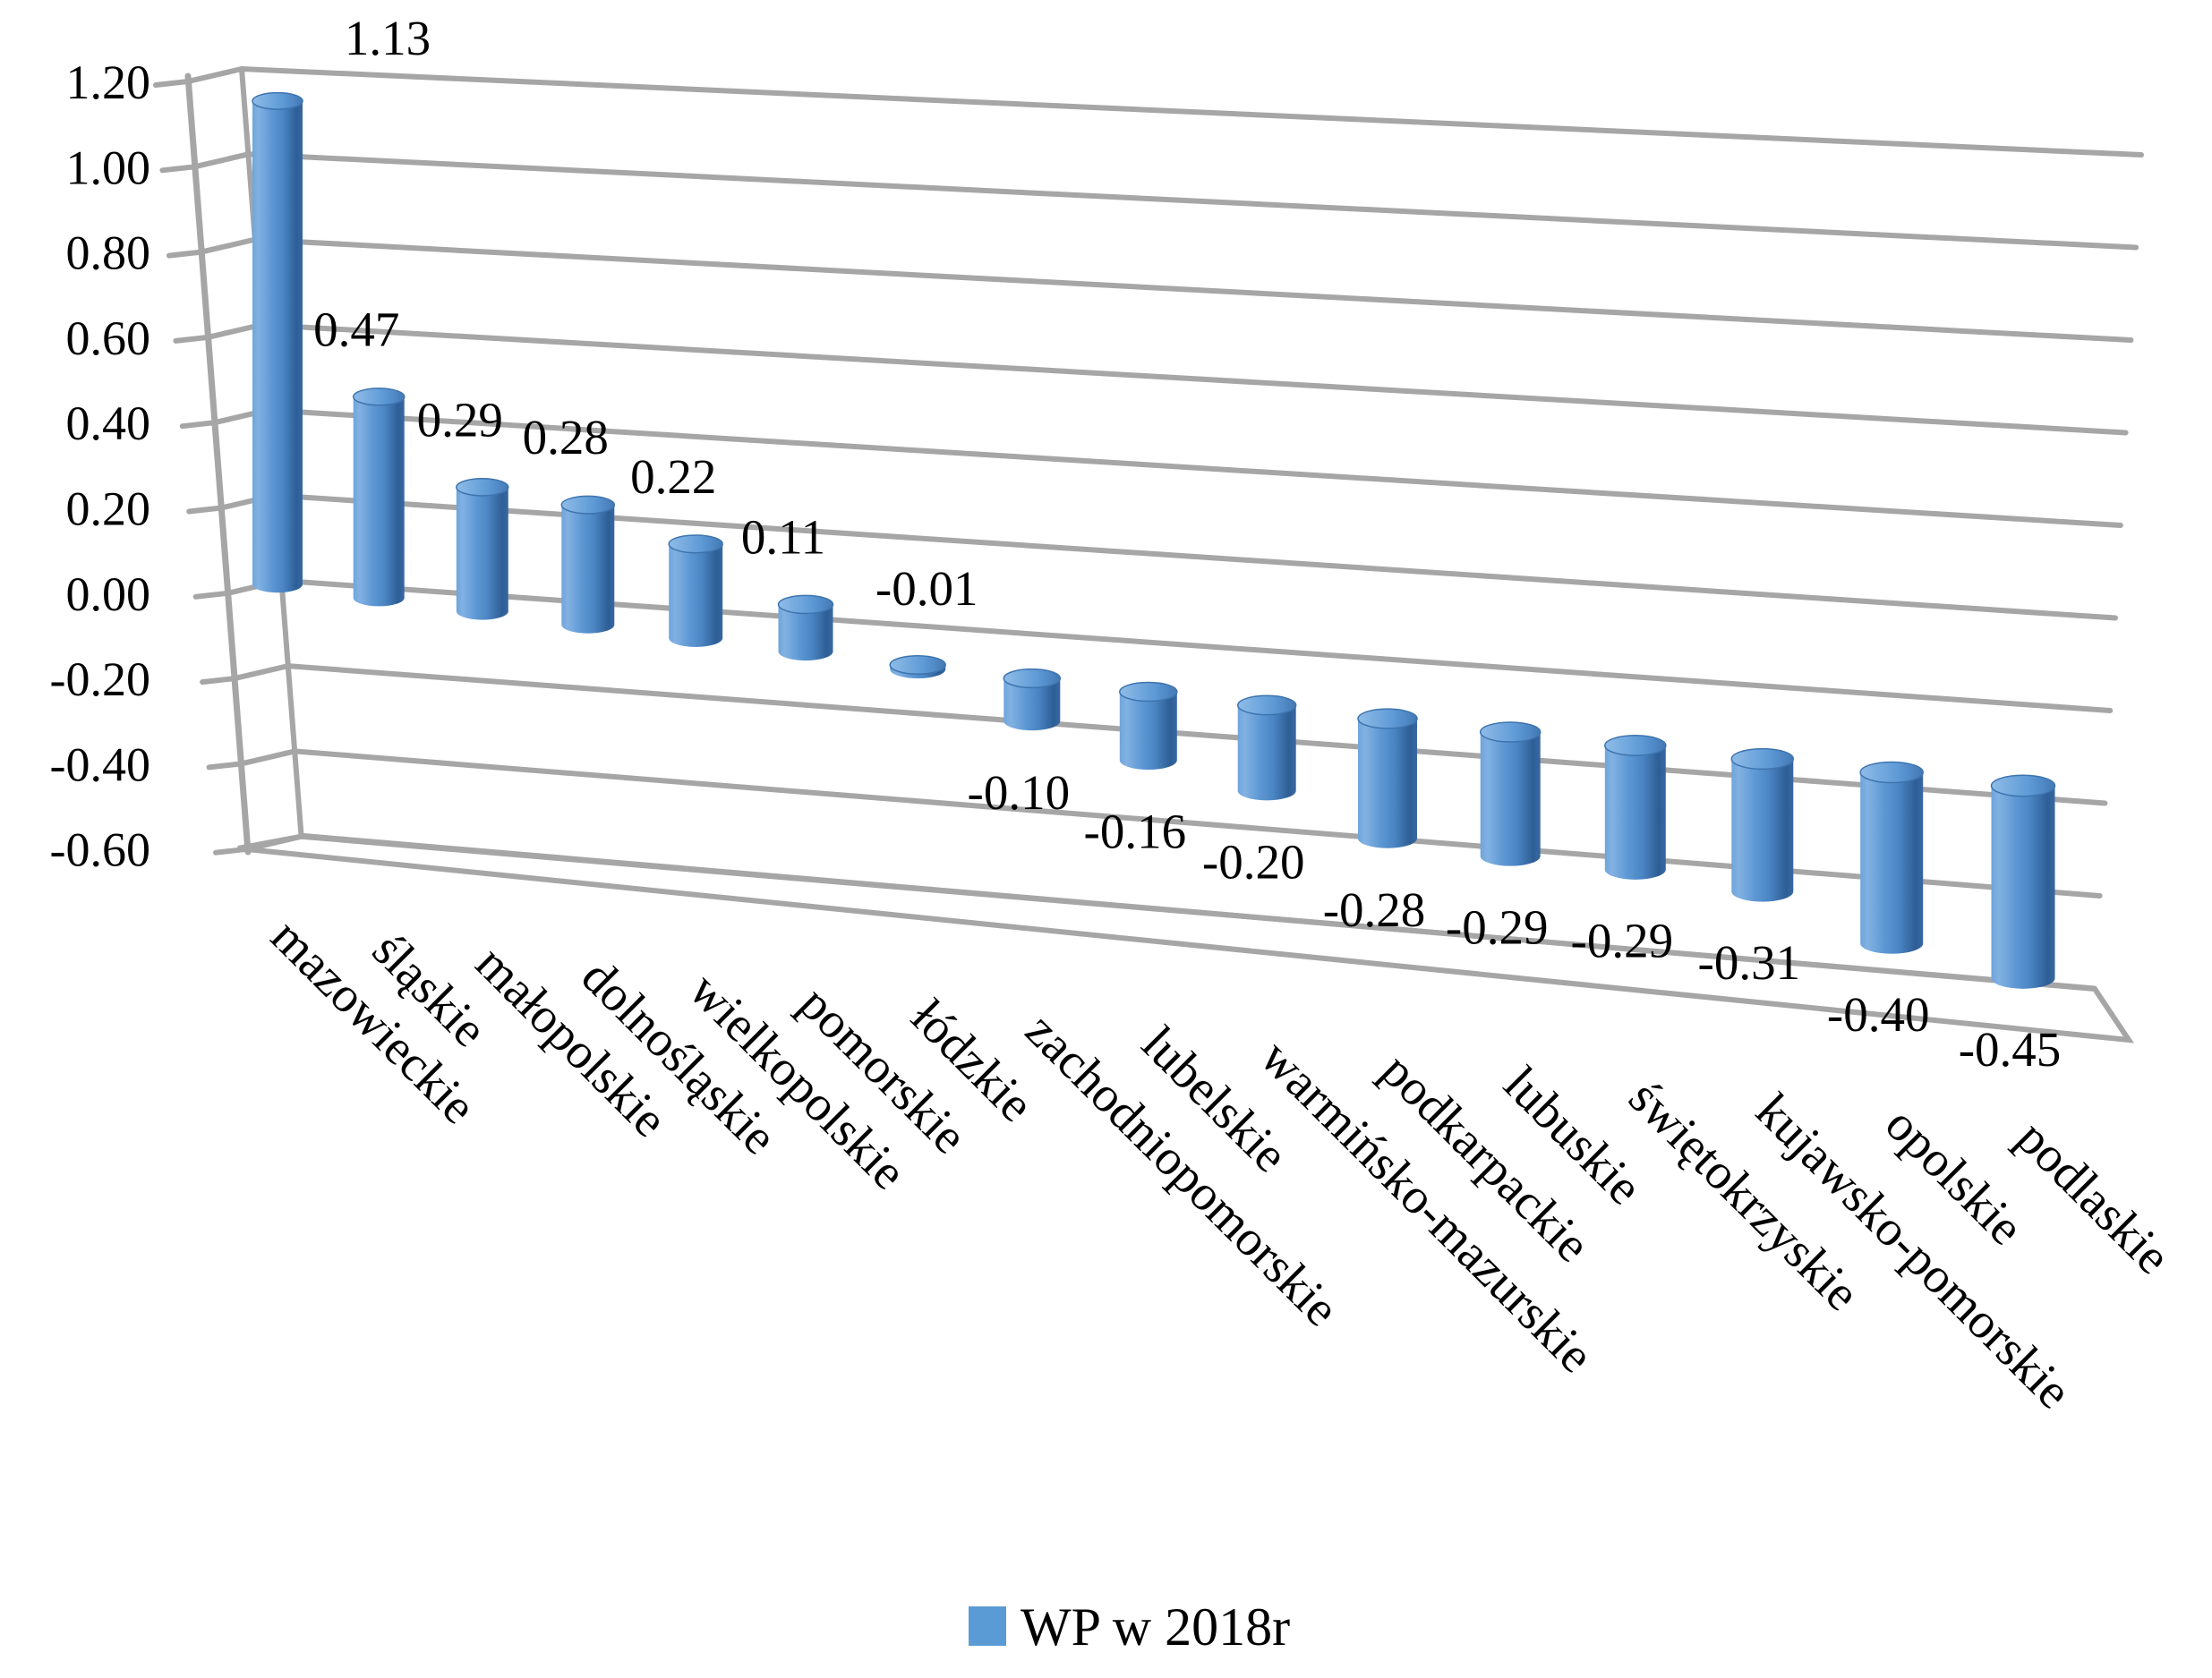 The width and height of the screenshot is (2212, 1678). I want to click on y-axis-label: 0.40, so click(108, 423).